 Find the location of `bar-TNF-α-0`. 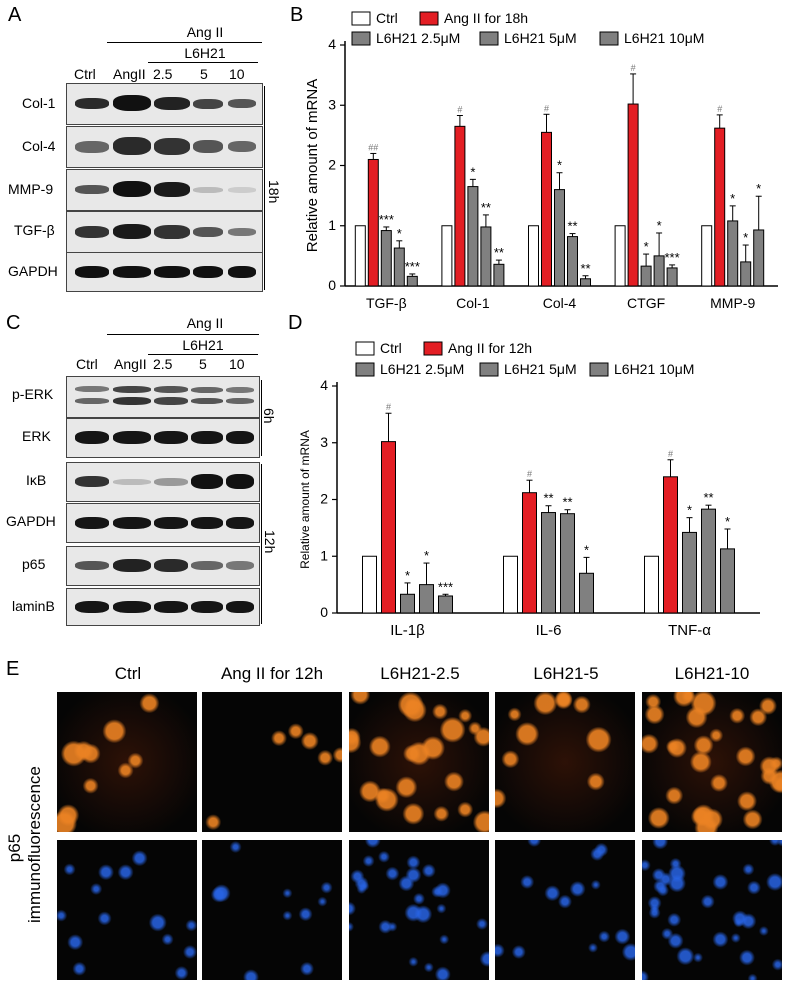

bar-TNF-α-0 is located at coordinates (651, 584).